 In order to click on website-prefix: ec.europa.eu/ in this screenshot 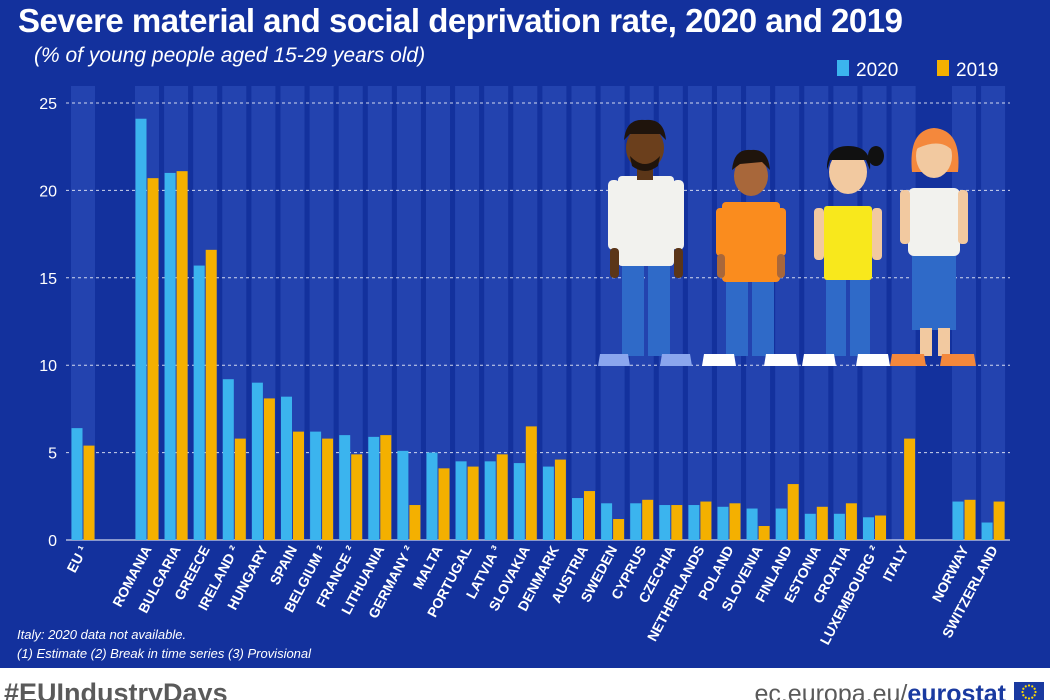, I will do `click(831, 690)`.